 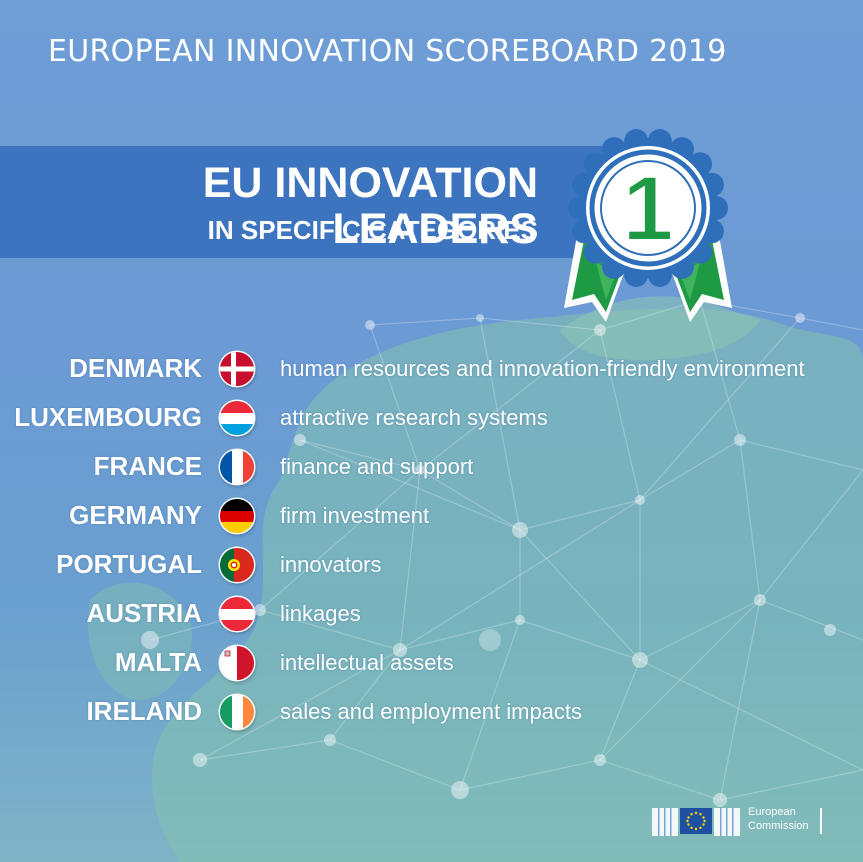 What do you see at coordinates (431, 614) in the screenshot?
I see `list-item: AUSTRIA linkages` at bounding box center [431, 614].